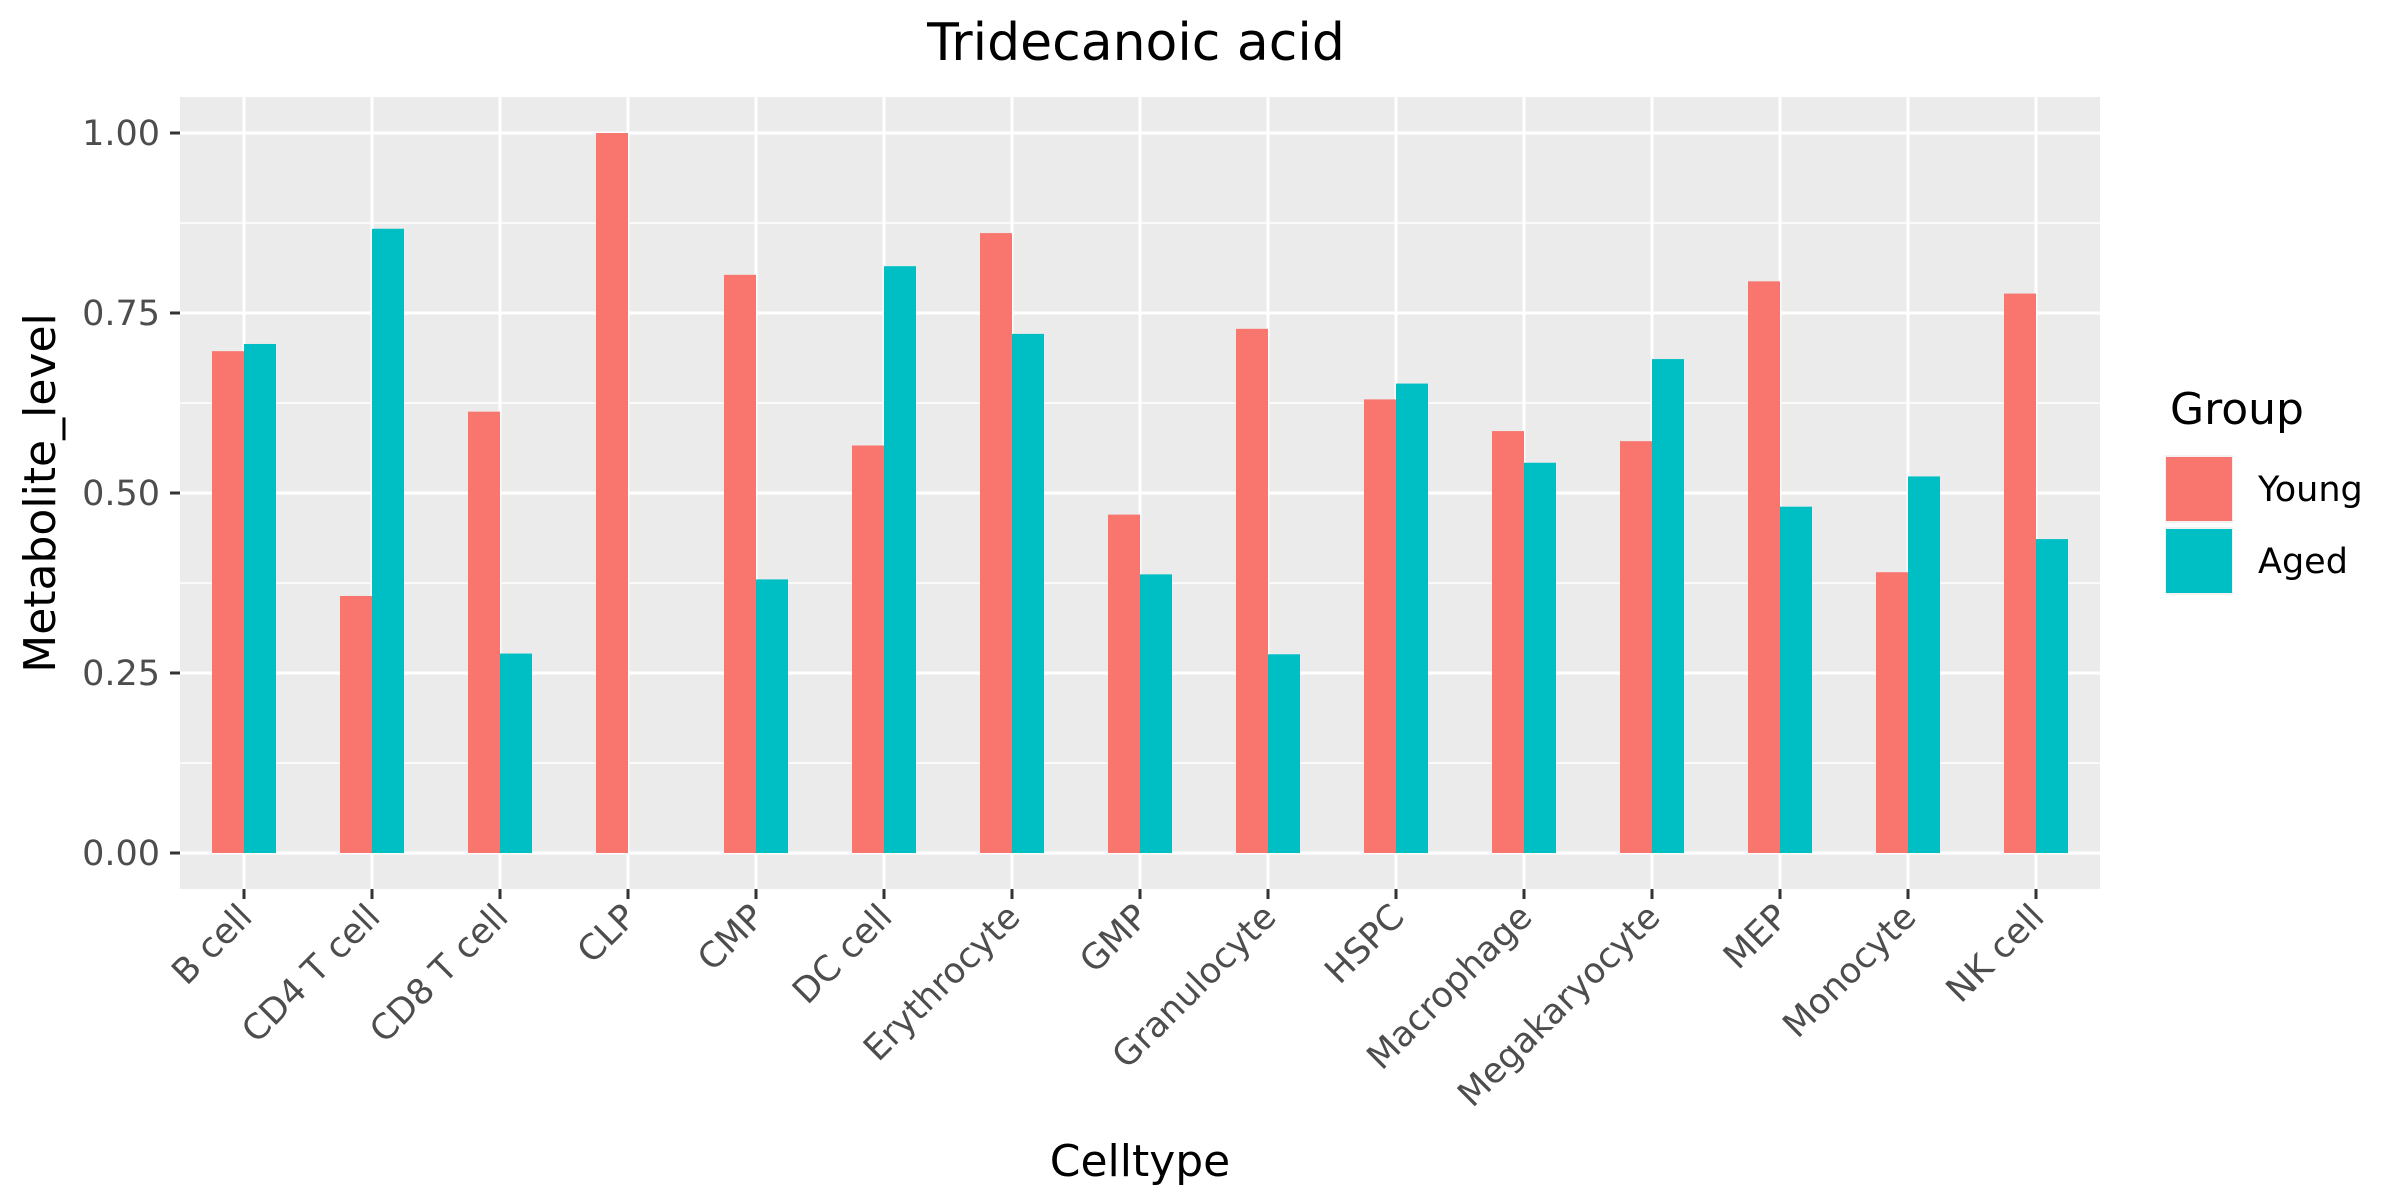 This screenshot has width=2400, height=1200. What do you see at coordinates (2199, 489) in the screenshot?
I see `legend-swatch-young` at bounding box center [2199, 489].